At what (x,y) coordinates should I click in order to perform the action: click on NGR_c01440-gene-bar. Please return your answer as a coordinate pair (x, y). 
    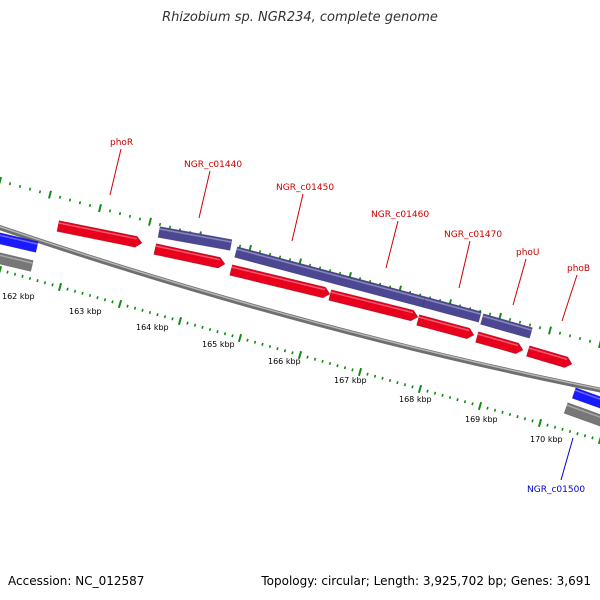
    Looking at the image, I should click on (195, 238).